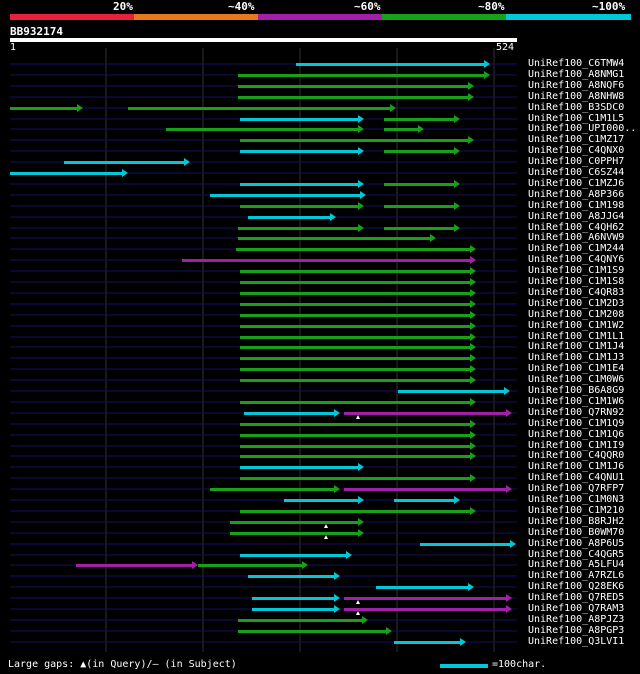  Describe the element at coordinates (576, 619) in the screenshot. I see `hit-label-link: UniRef100_A8PJZ3` at that location.